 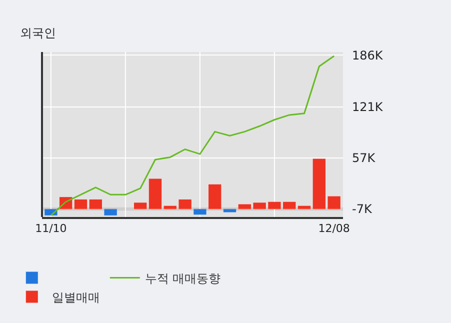 I want to click on y-tick-label: 186K, so click(x=368, y=55).